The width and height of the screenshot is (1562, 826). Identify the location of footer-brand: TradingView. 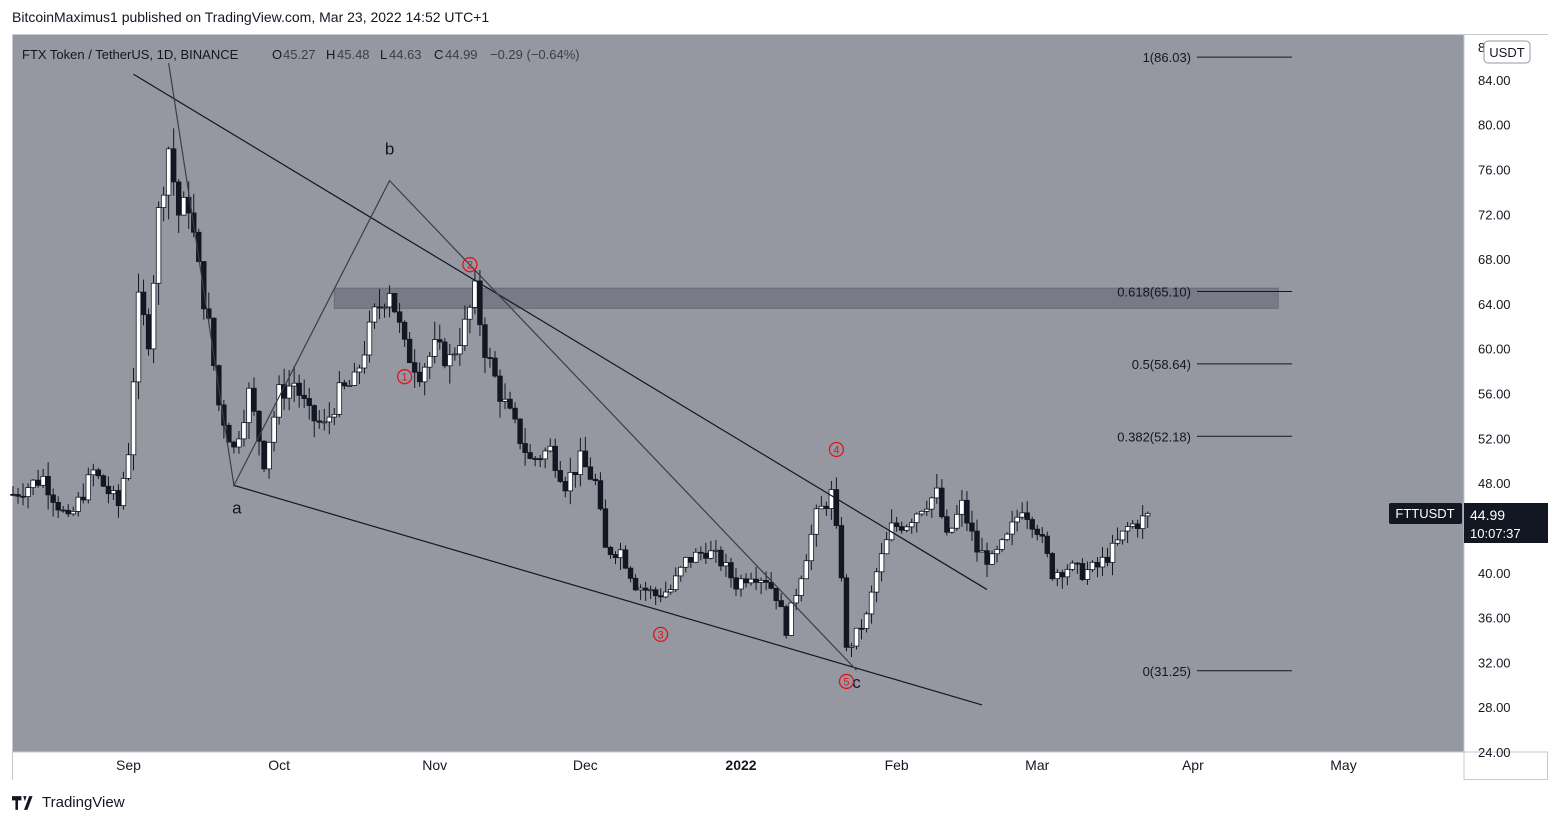
(83, 802).